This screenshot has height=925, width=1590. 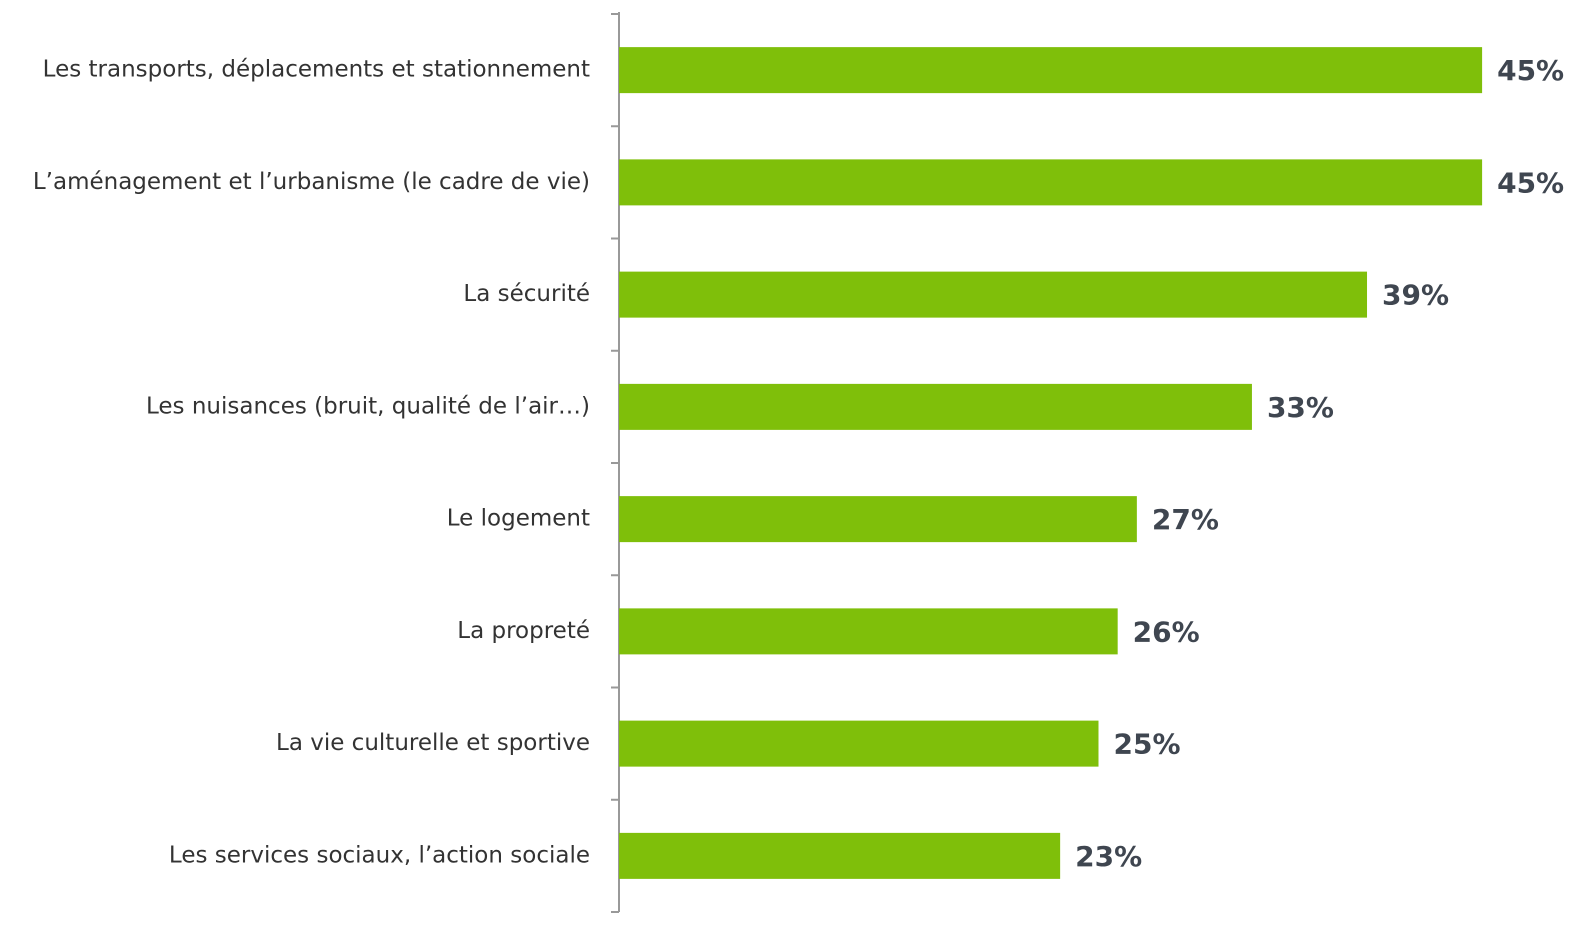 What do you see at coordinates (523, 631) in the screenshot?
I see `category-label: La propreté` at bounding box center [523, 631].